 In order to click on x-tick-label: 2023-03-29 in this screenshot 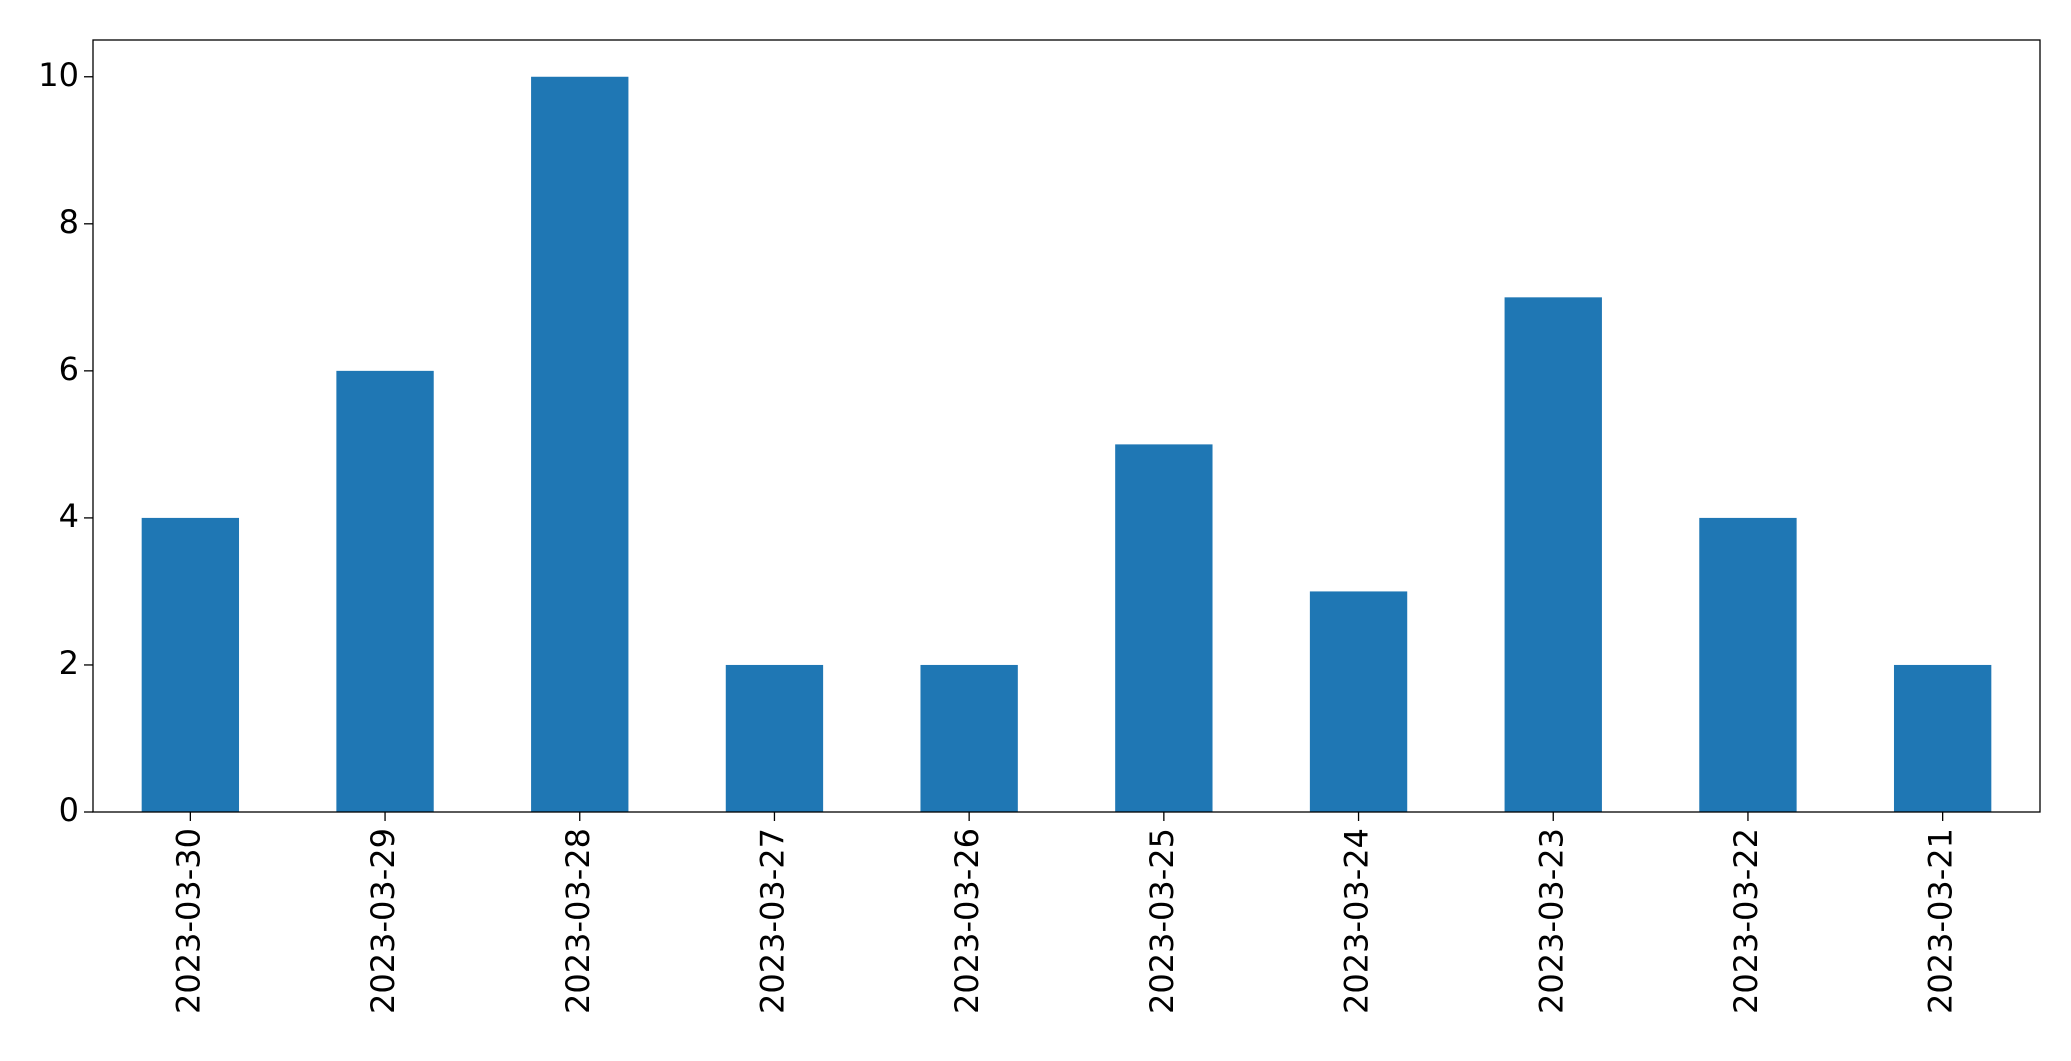, I will do `click(383, 921)`.